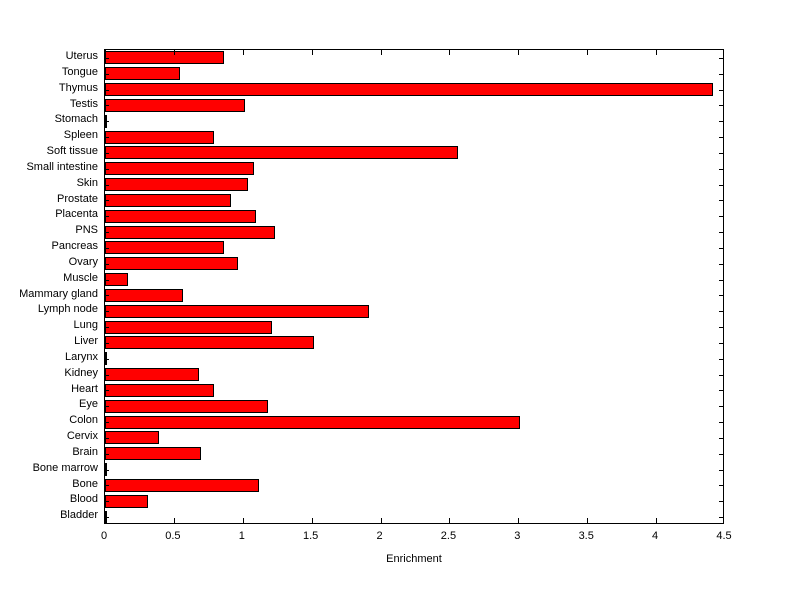 The image size is (800, 599). What do you see at coordinates (58, 293) in the screenshot?
I see `y-axis-label-mammary-gland: Mammary gland` at bounding box center [58, 293].